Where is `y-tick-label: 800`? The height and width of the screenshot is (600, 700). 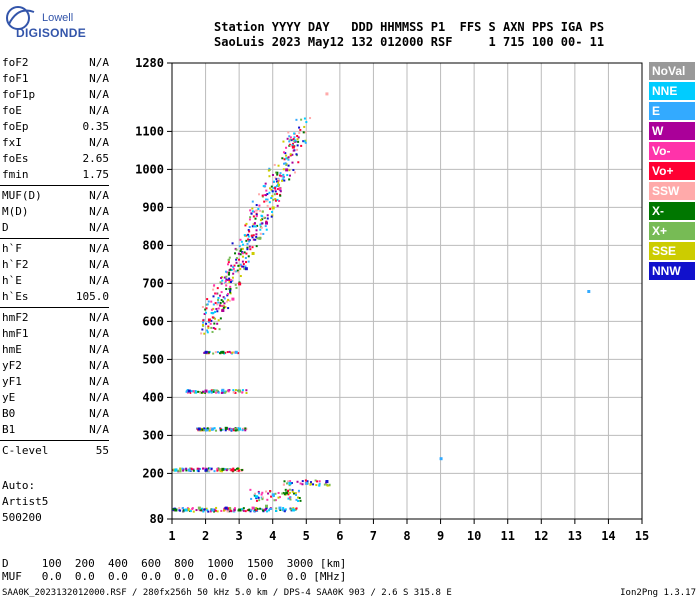
y-tick-label: 800 is located at coordinates (153, 245).